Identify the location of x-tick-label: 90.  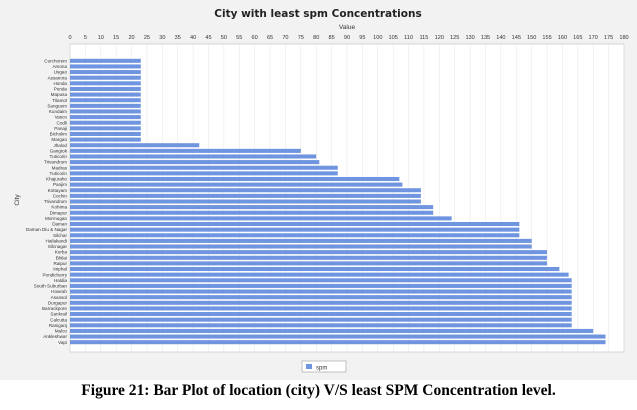
(347, 38).